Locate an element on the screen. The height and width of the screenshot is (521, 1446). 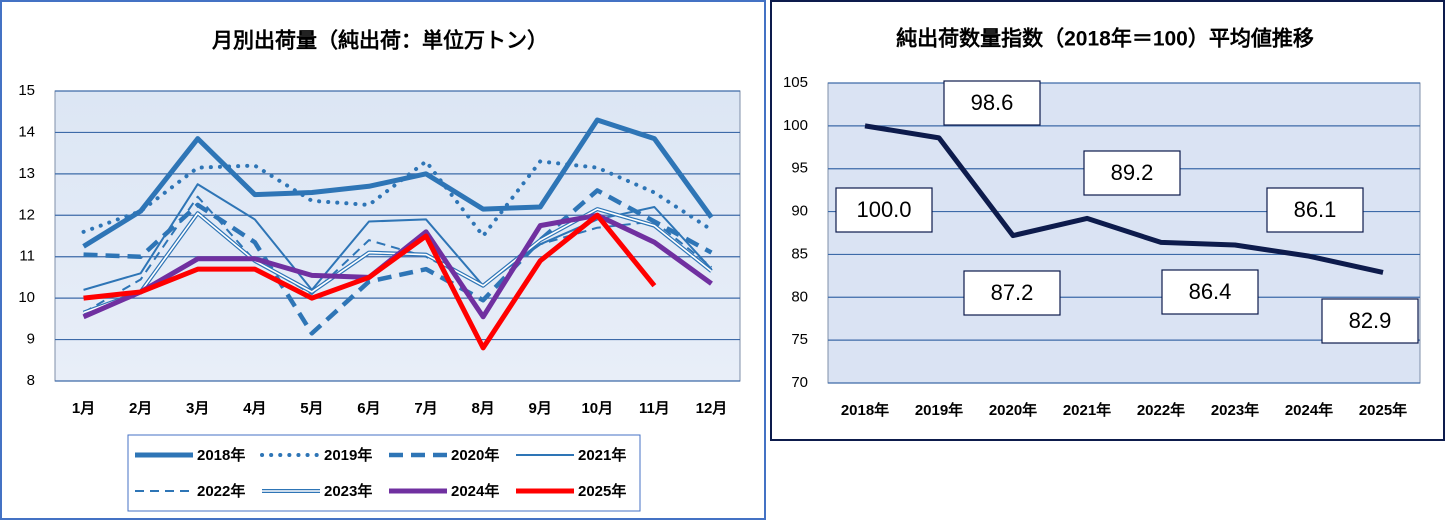
data-label: 87.2 is located at coordinates (1012, 292).